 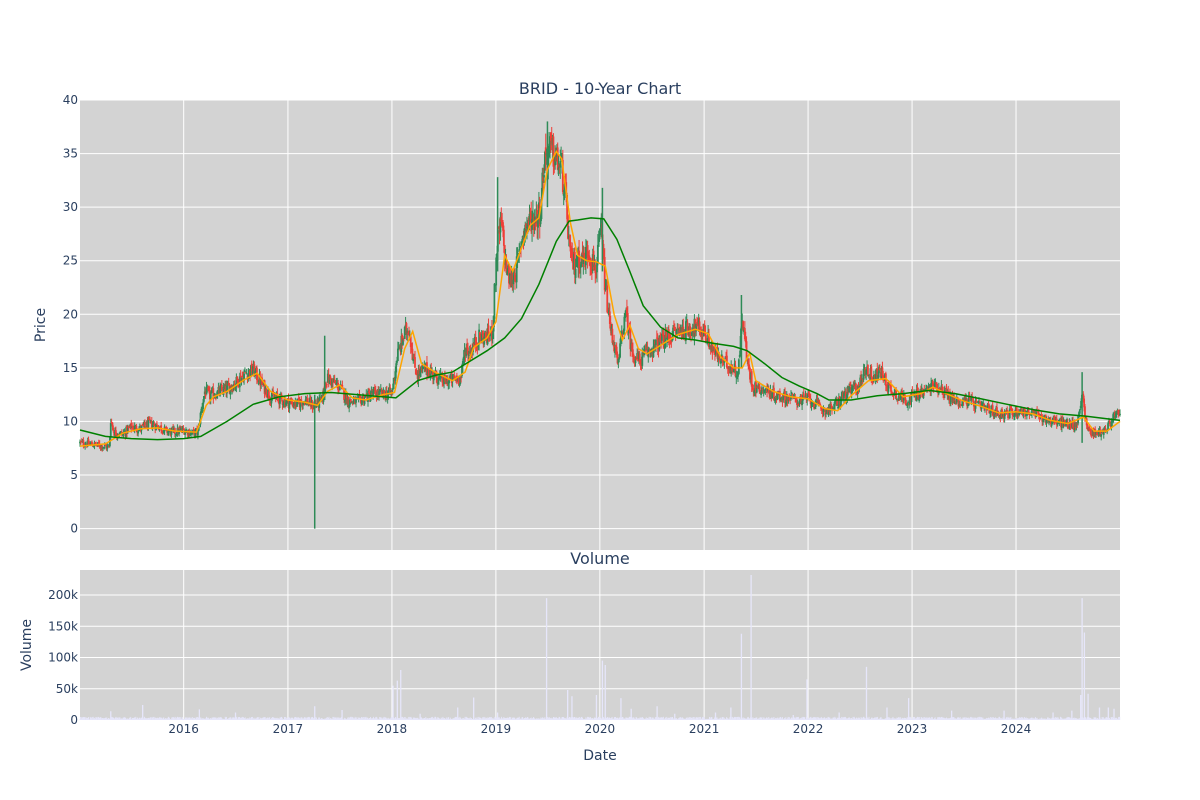 I want to click on x-tick-label: 2016, so click(x=183, y=729).